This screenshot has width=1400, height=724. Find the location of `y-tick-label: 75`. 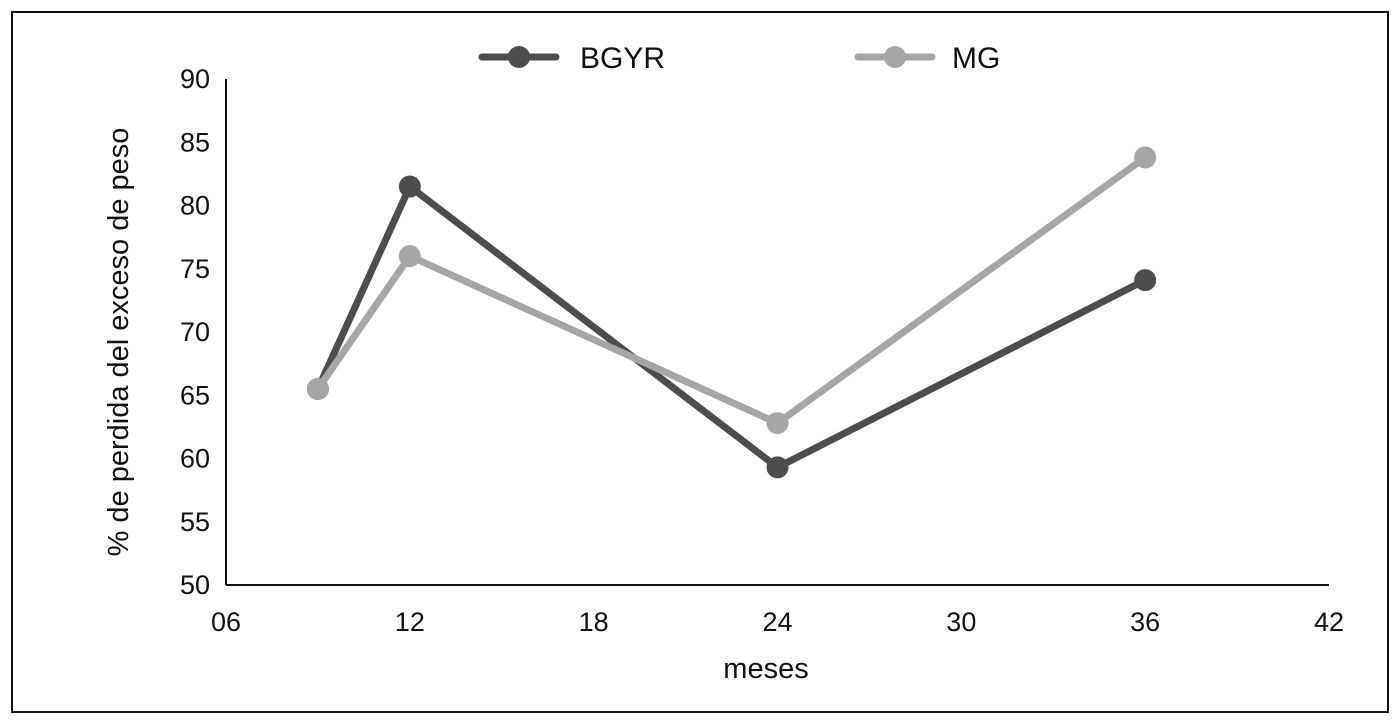

y-tick-label: 75 is located at coordinates (195, 269).